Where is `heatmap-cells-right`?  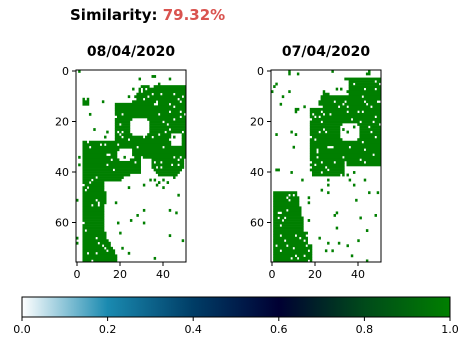 heatmap-cells-right is located at coordinates (326, 166).